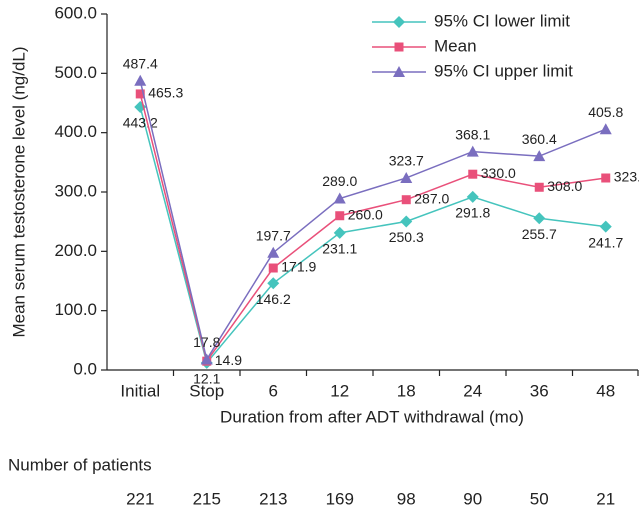  What do you see at coordinates (85, 368) in the screenshot?
I see `y-tick-label: 0.0` at bounding box center [85, 368].